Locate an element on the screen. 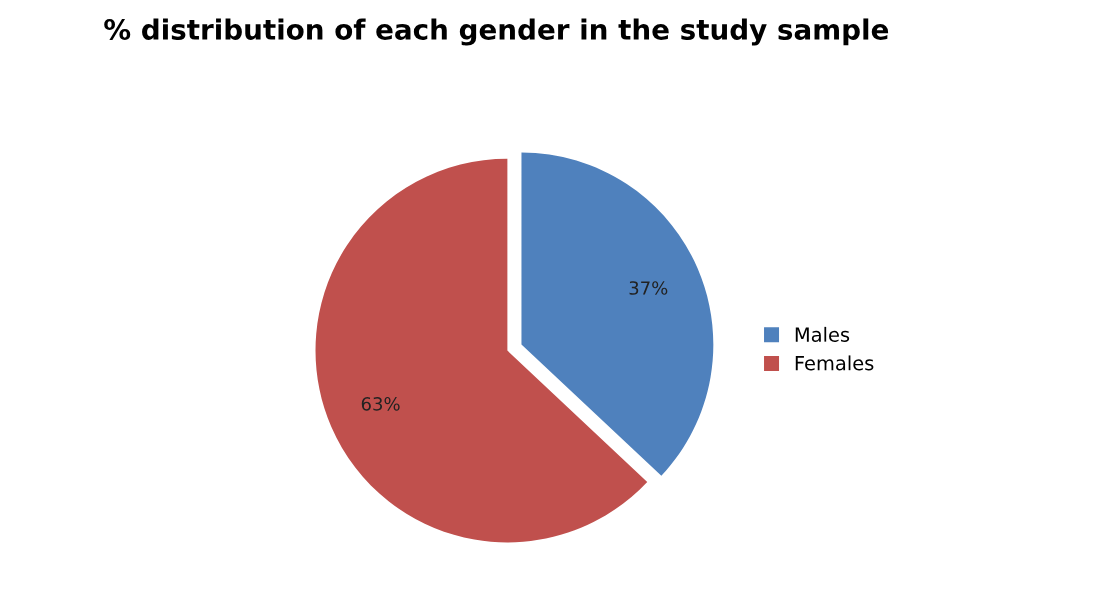  chart-title: % distribution of each gender in the study sample is located at coordinates (496, 32).